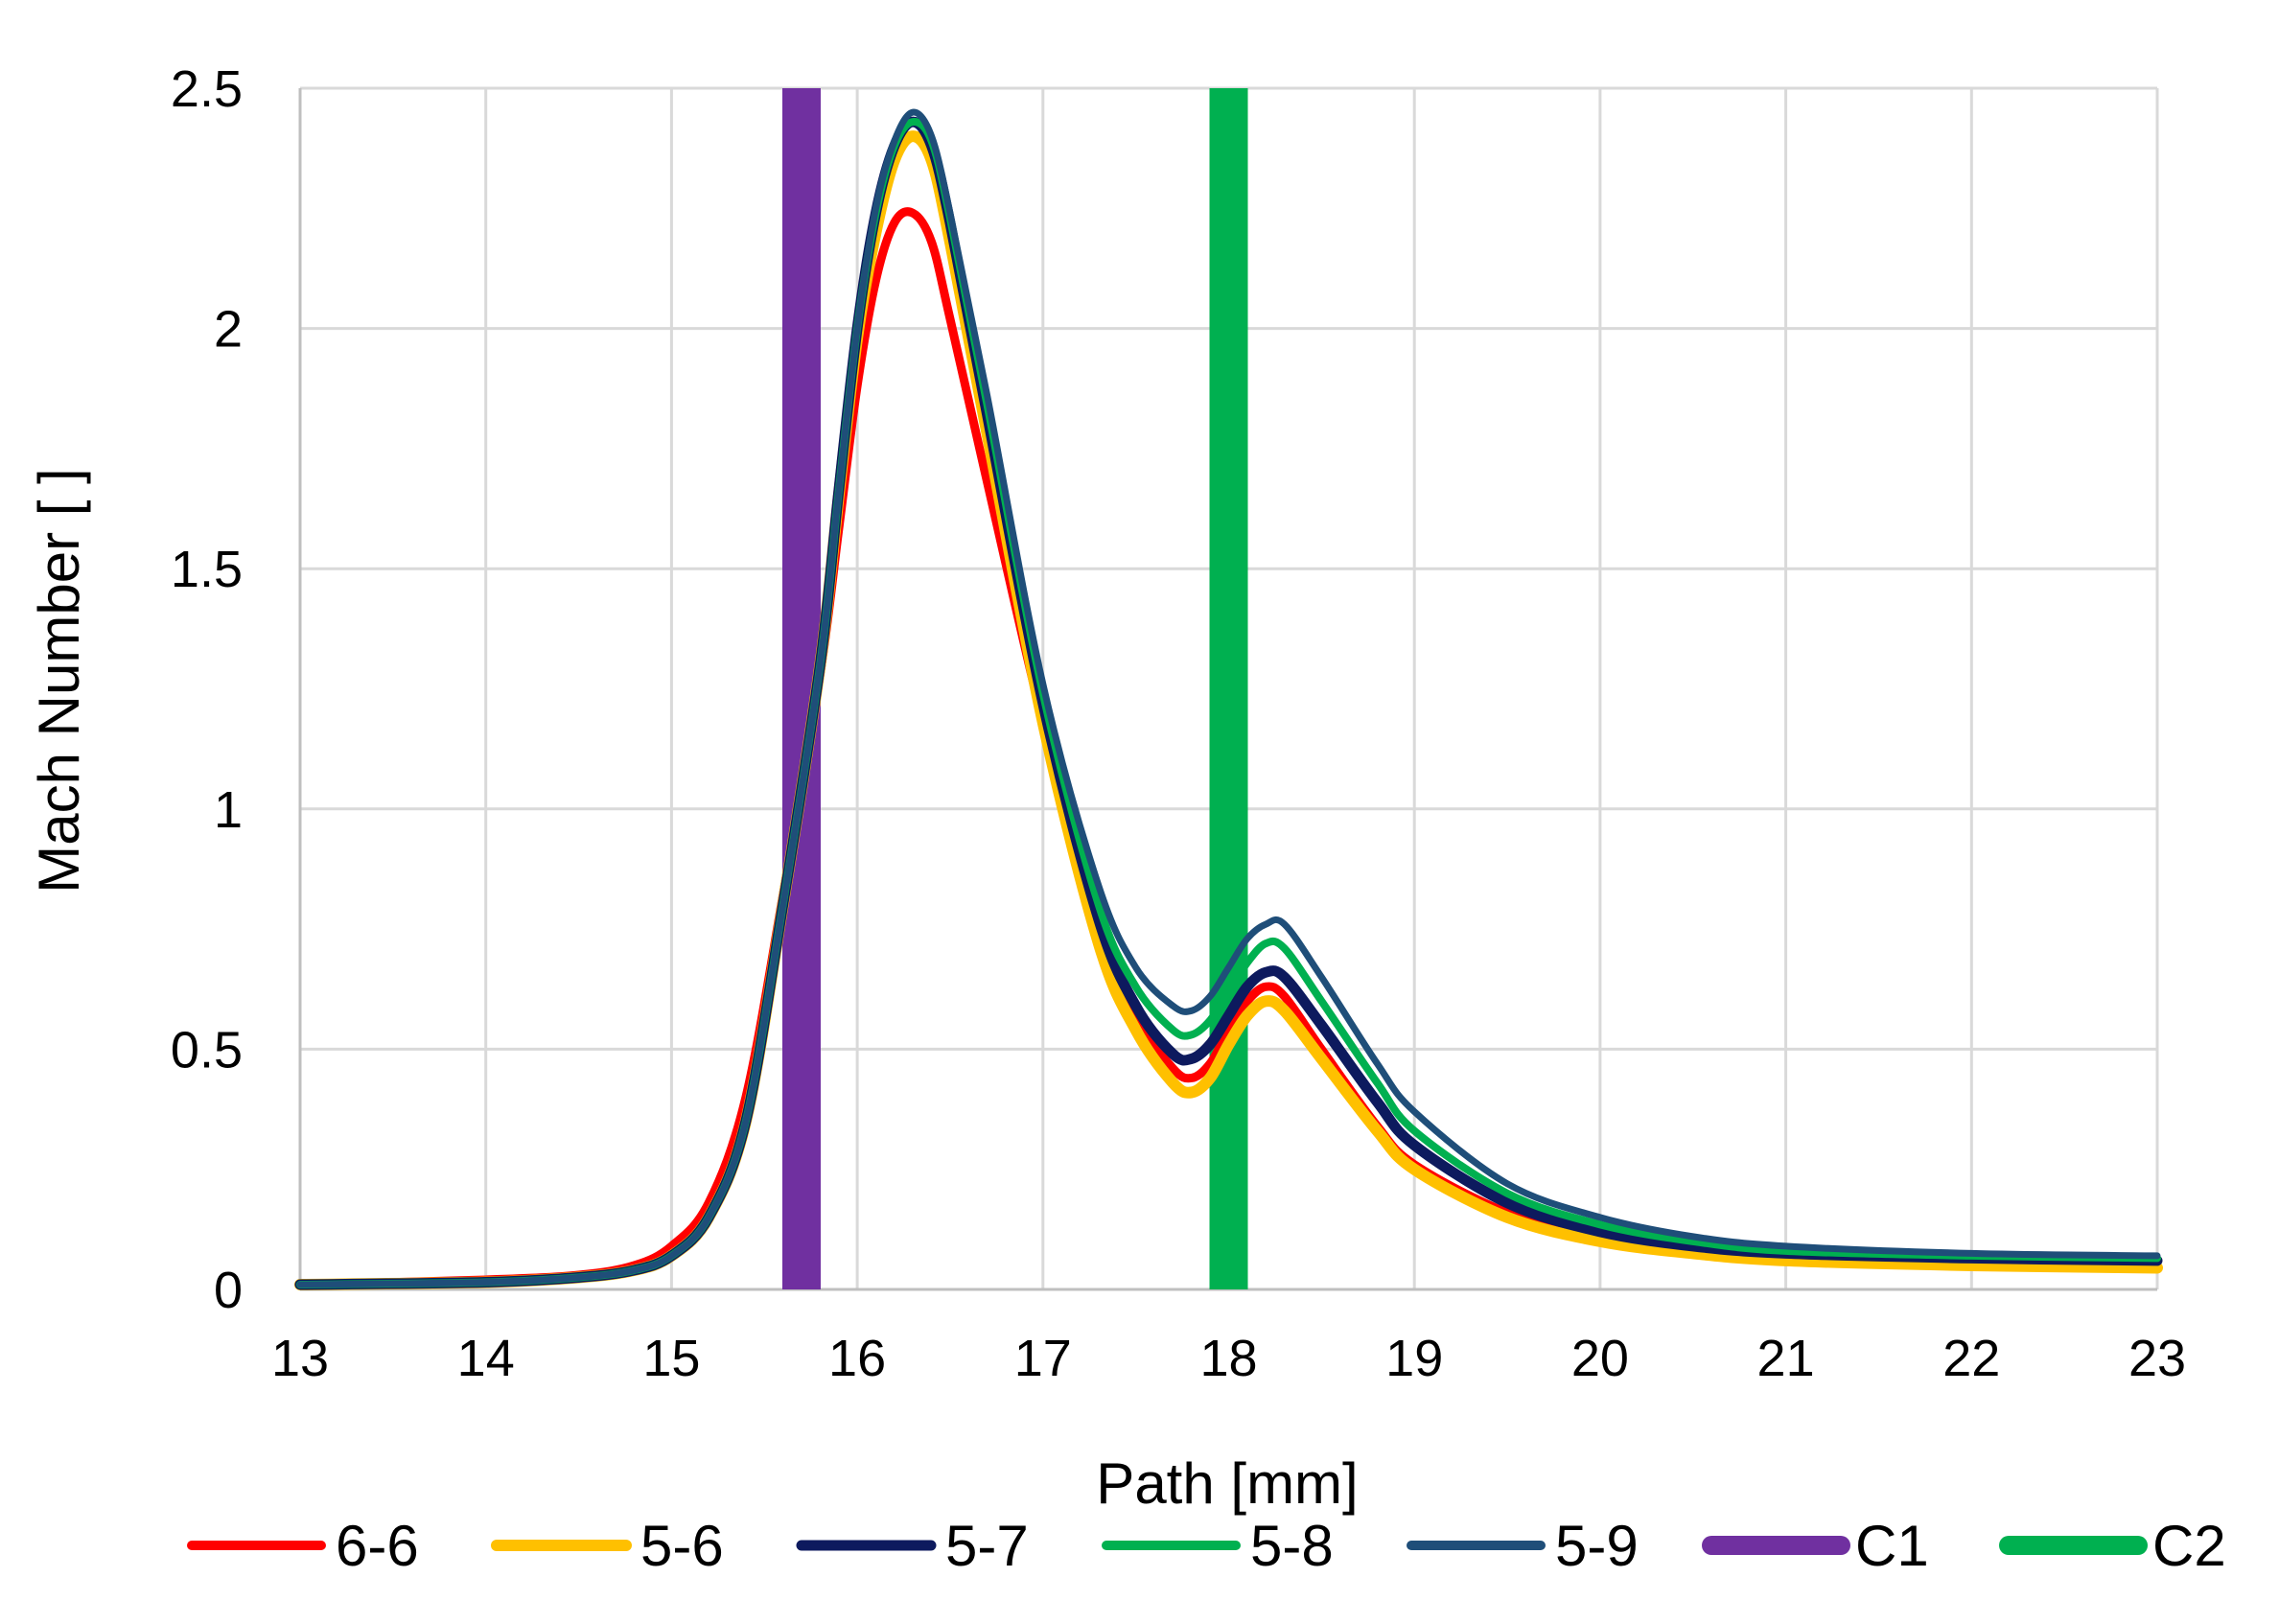 This screenshot has width=2279, height=1624. Describe the element at coordinates (1786, 1358) in the screenshot. I see `x-tick-label: 21` at that location.